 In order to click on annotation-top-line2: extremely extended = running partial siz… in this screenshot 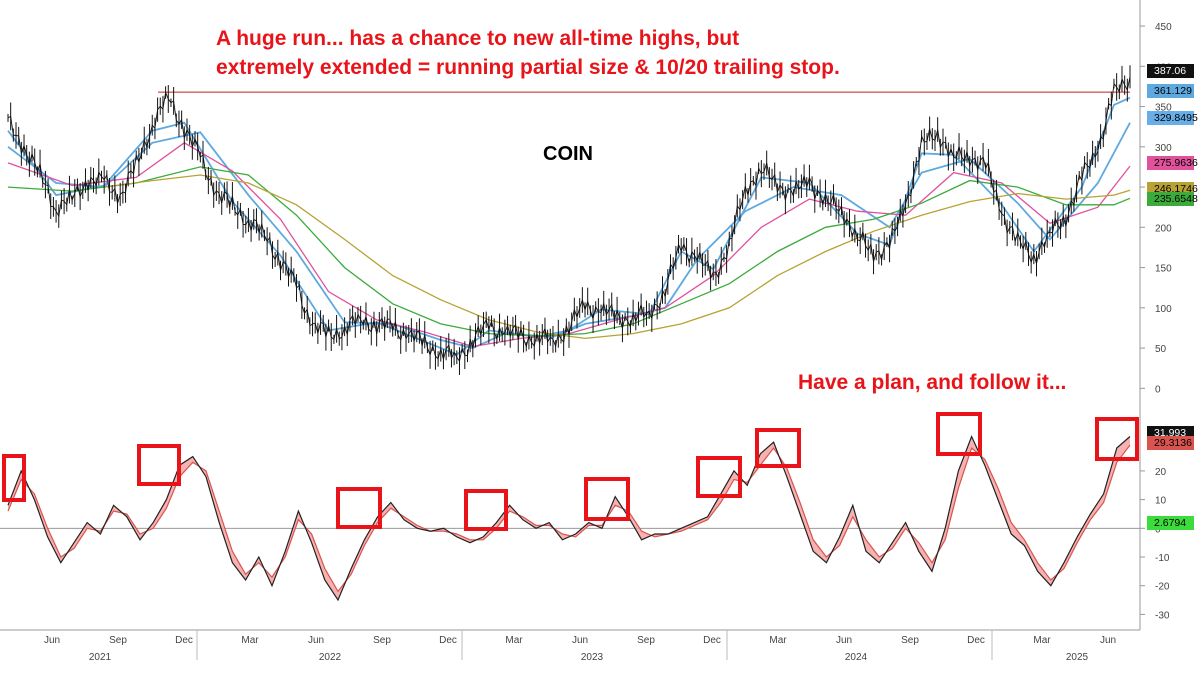, I will do `click(528, 67)`.